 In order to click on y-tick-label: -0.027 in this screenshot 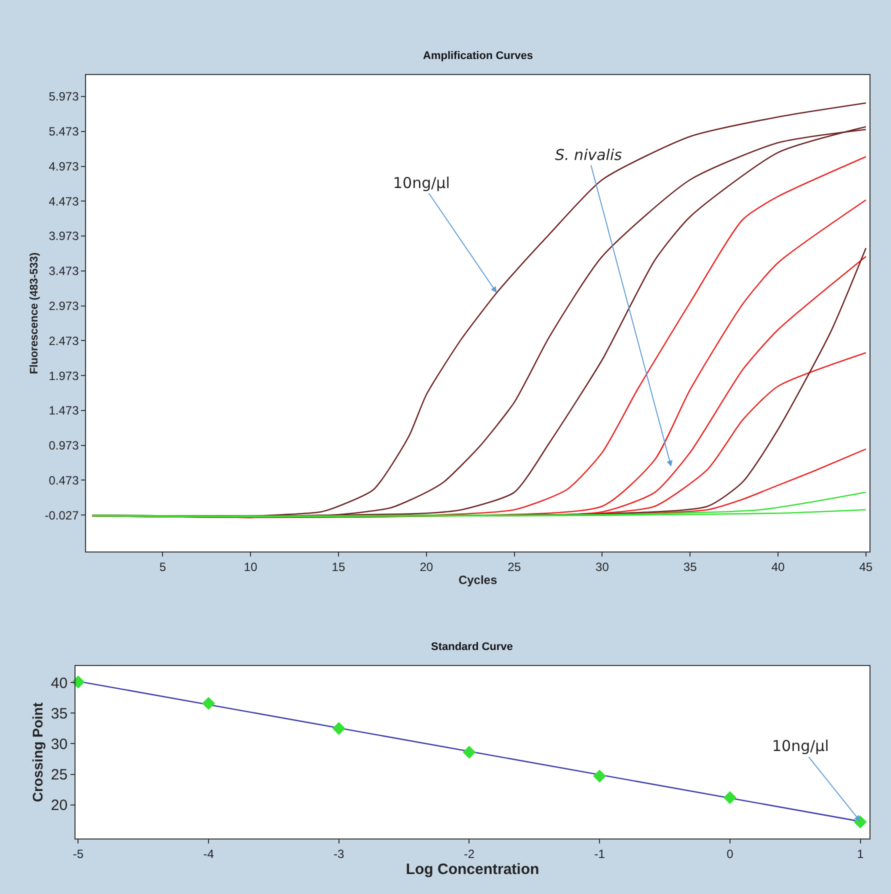, I will do `click(62, 515)`.